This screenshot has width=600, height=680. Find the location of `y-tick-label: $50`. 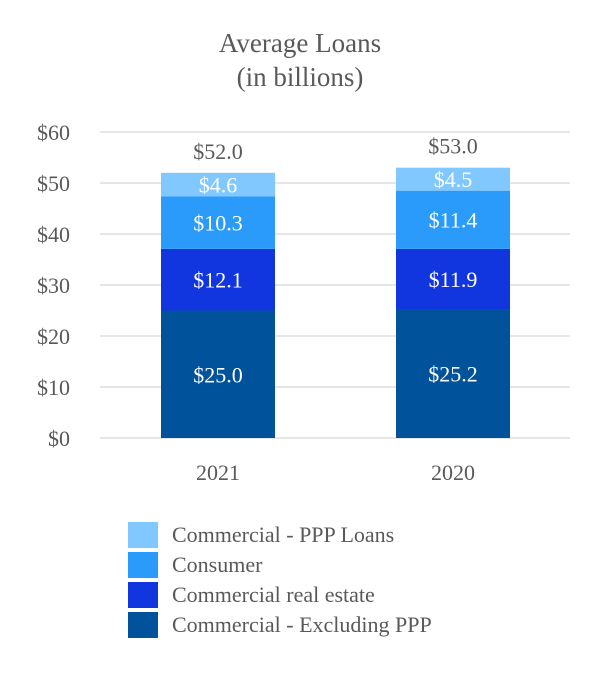

y-tick-label: $50 is located at coordinates (53, 183).